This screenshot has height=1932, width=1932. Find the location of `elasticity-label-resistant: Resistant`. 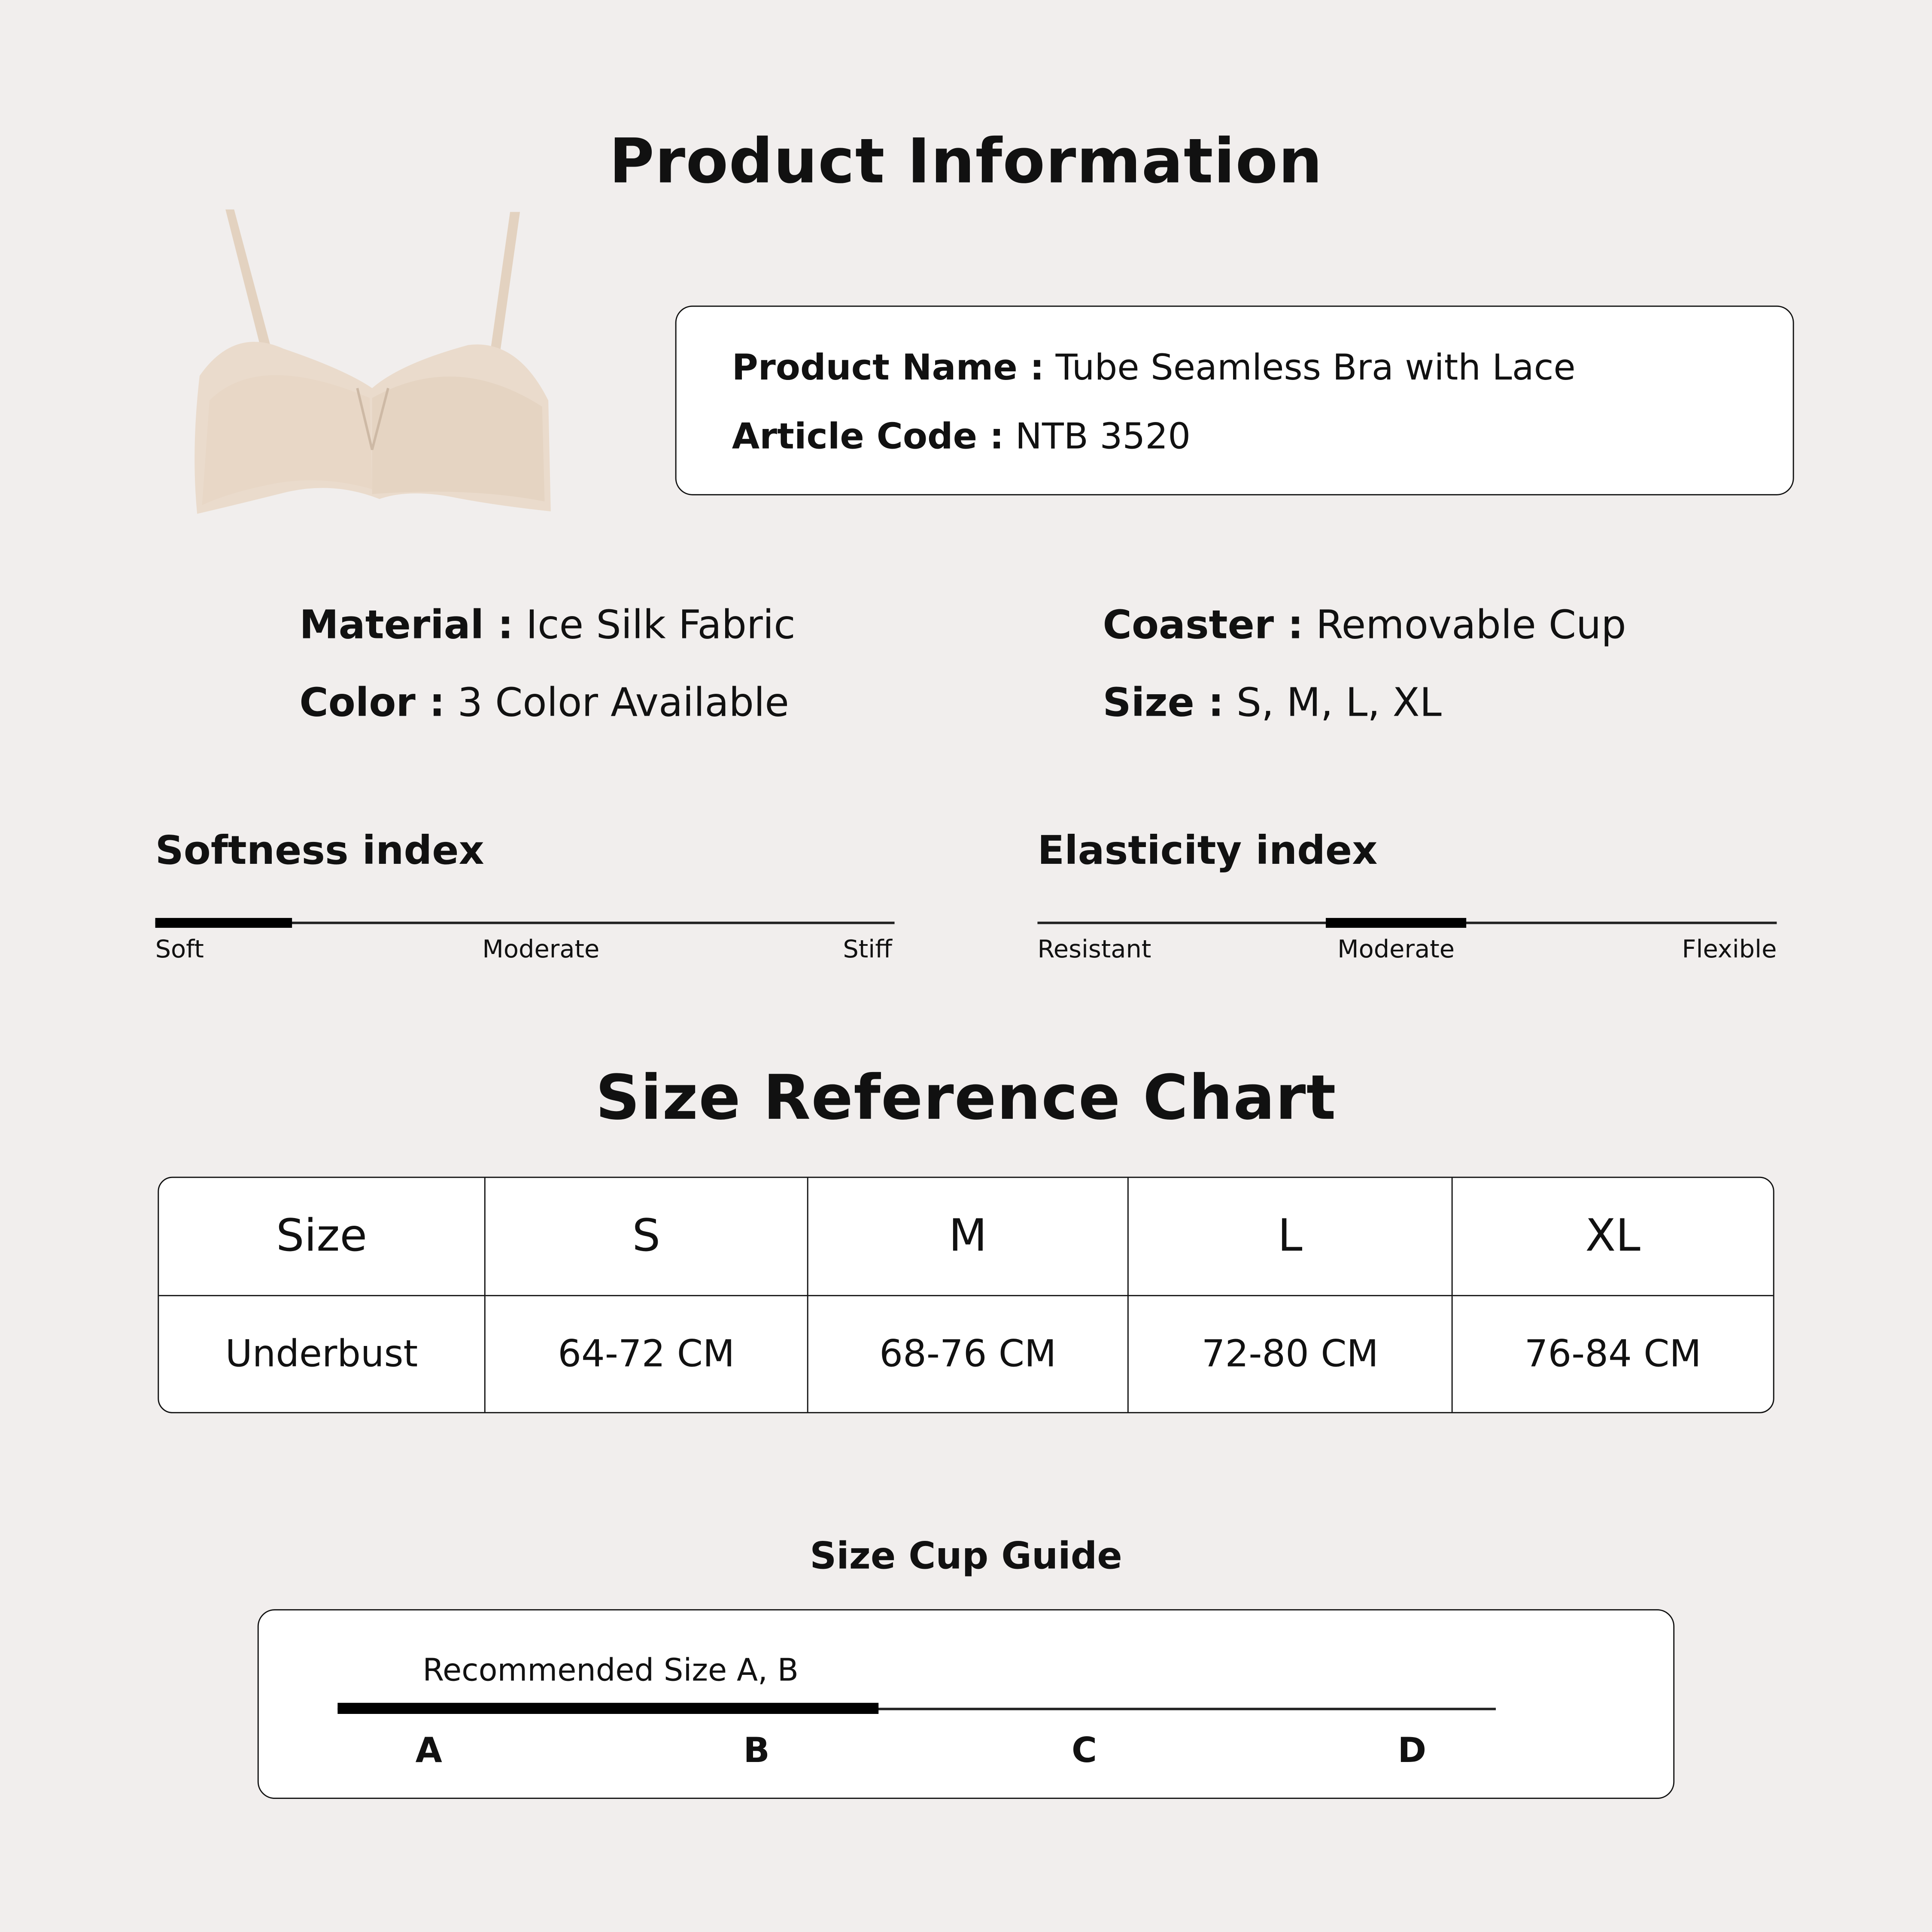

elasticity-label-resistant: Resistant is located at coordinates (1094, 949).